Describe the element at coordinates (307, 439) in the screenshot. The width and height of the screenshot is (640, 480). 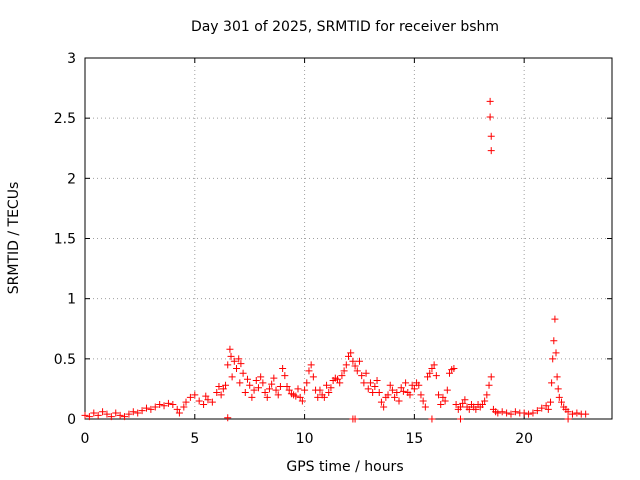
I see `x-tick-labels: 0 5 10 15 20` at that location.